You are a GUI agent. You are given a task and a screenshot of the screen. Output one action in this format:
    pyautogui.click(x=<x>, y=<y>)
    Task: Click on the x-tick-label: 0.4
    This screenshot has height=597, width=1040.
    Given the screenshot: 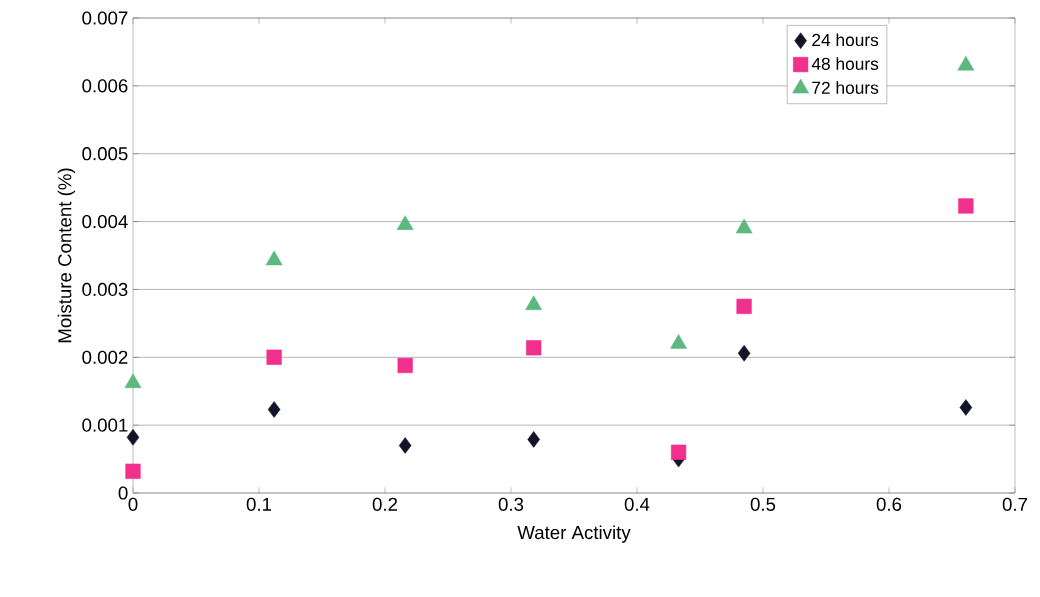 What is the action you would take?
    pyautogui.click(x=637, y=504)
    